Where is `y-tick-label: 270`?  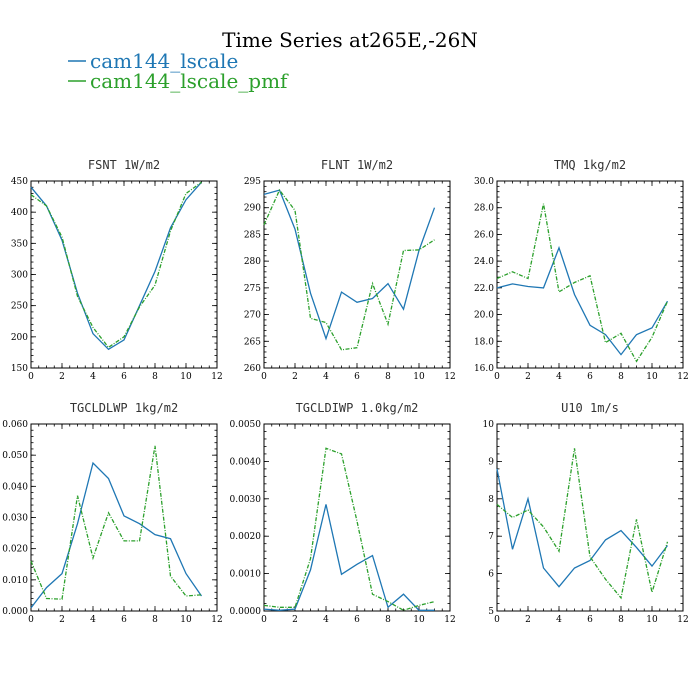 y-tick-label: 270 is located at coordinates (252, 316).